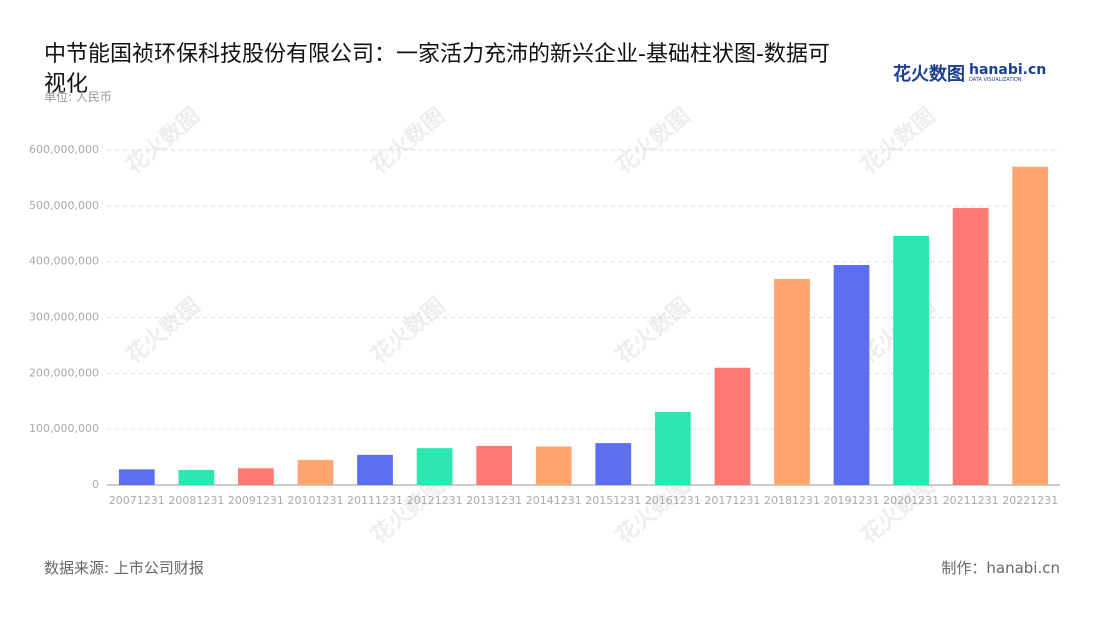 This screenshot has width=1100, height=620. I want to click on logo-text: hanabi.cn DATA VISUALIZATION, so click(1007, 73).